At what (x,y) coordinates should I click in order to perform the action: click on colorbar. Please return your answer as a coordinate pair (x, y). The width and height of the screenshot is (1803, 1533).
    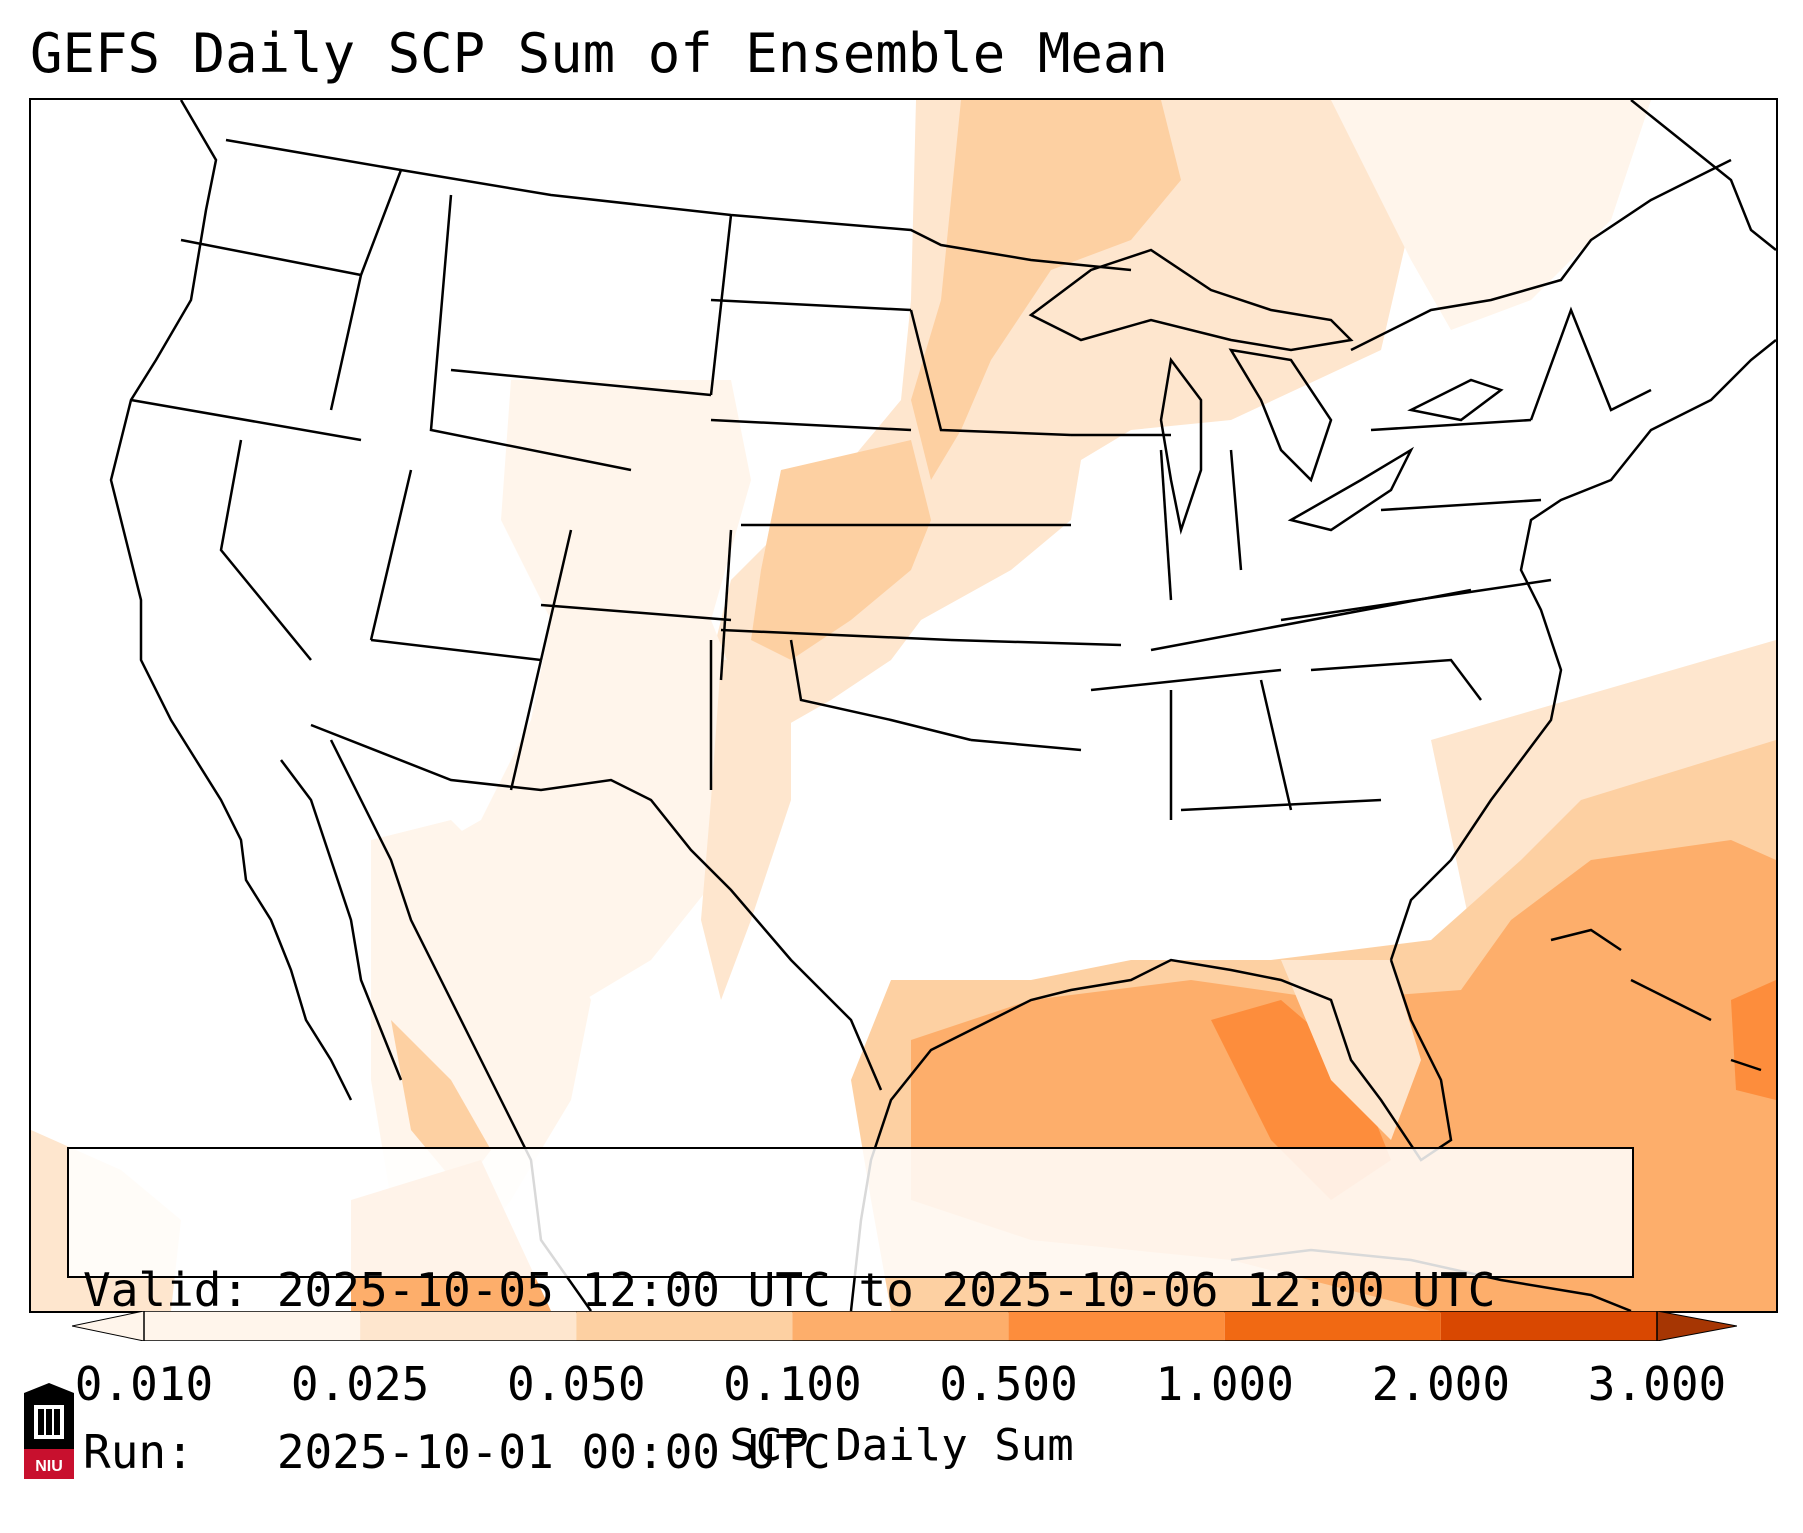
    Looking at the image, I should click on (904, 1326).